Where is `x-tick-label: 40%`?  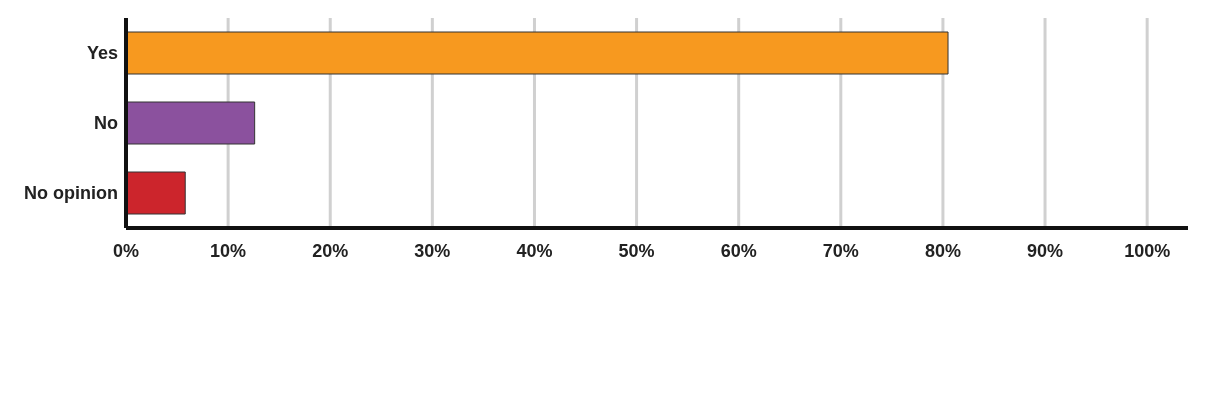
x-tick-label: 40% is located at coordinates (534, 250).